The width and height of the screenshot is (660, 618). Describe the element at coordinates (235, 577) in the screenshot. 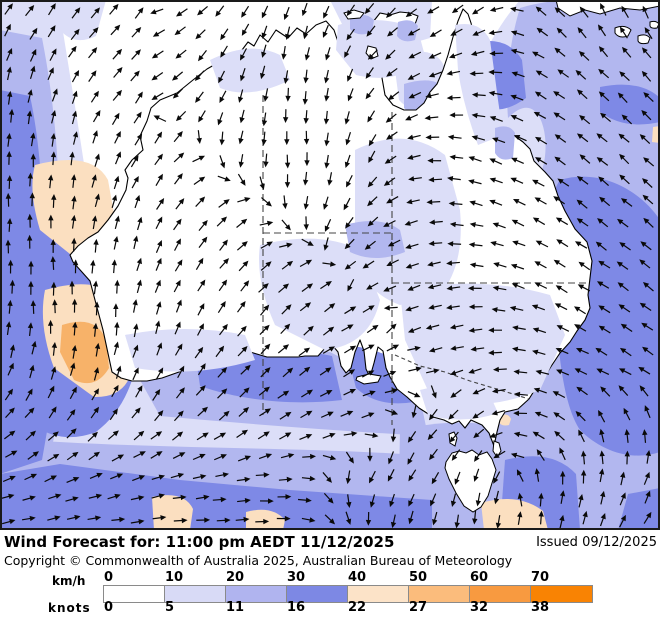

I see `legend-tick: 20` at that location.